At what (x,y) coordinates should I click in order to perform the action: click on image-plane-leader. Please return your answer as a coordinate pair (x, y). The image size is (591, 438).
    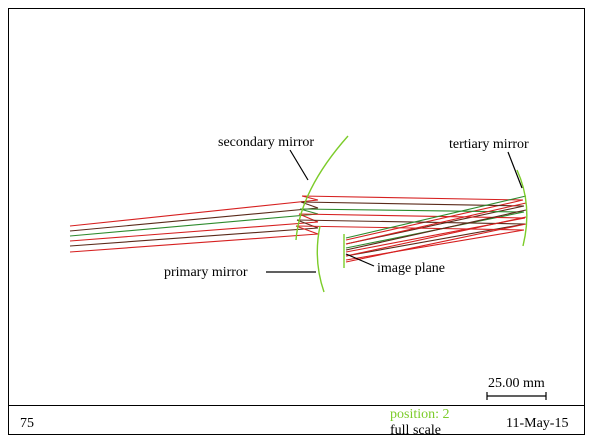
    Looking at the image, I should click on (360, 260).